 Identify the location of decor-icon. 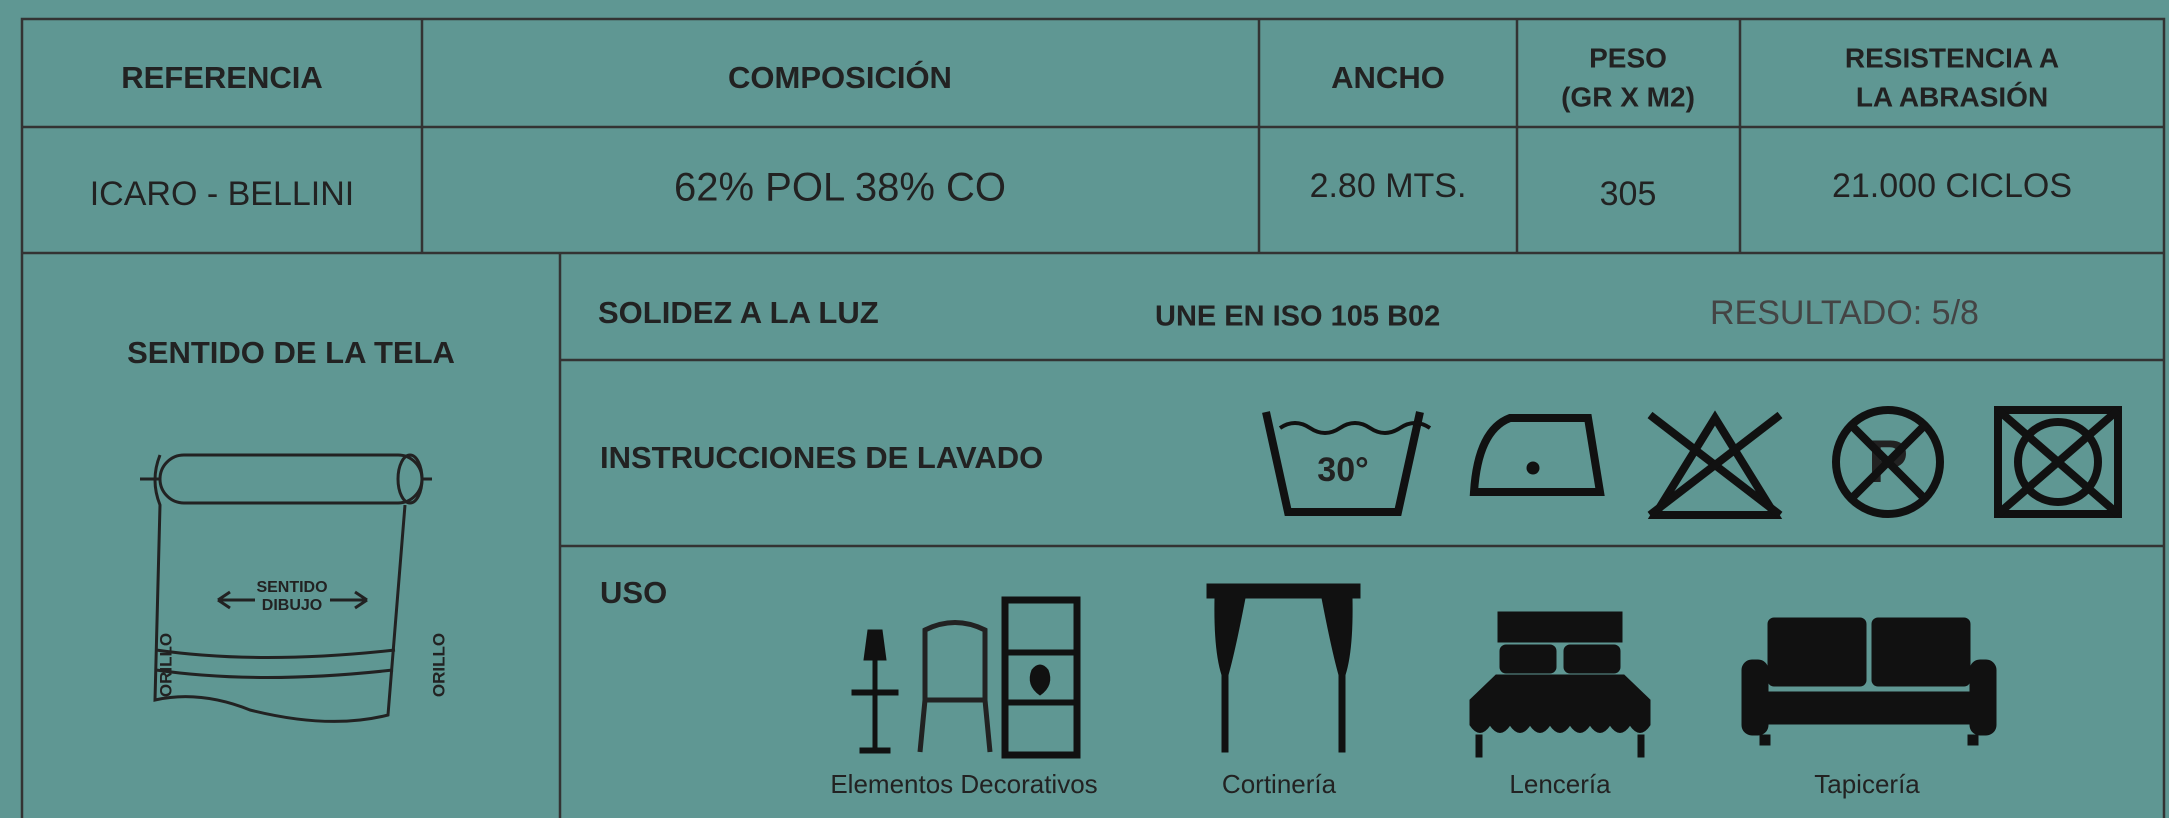
(966, 677).